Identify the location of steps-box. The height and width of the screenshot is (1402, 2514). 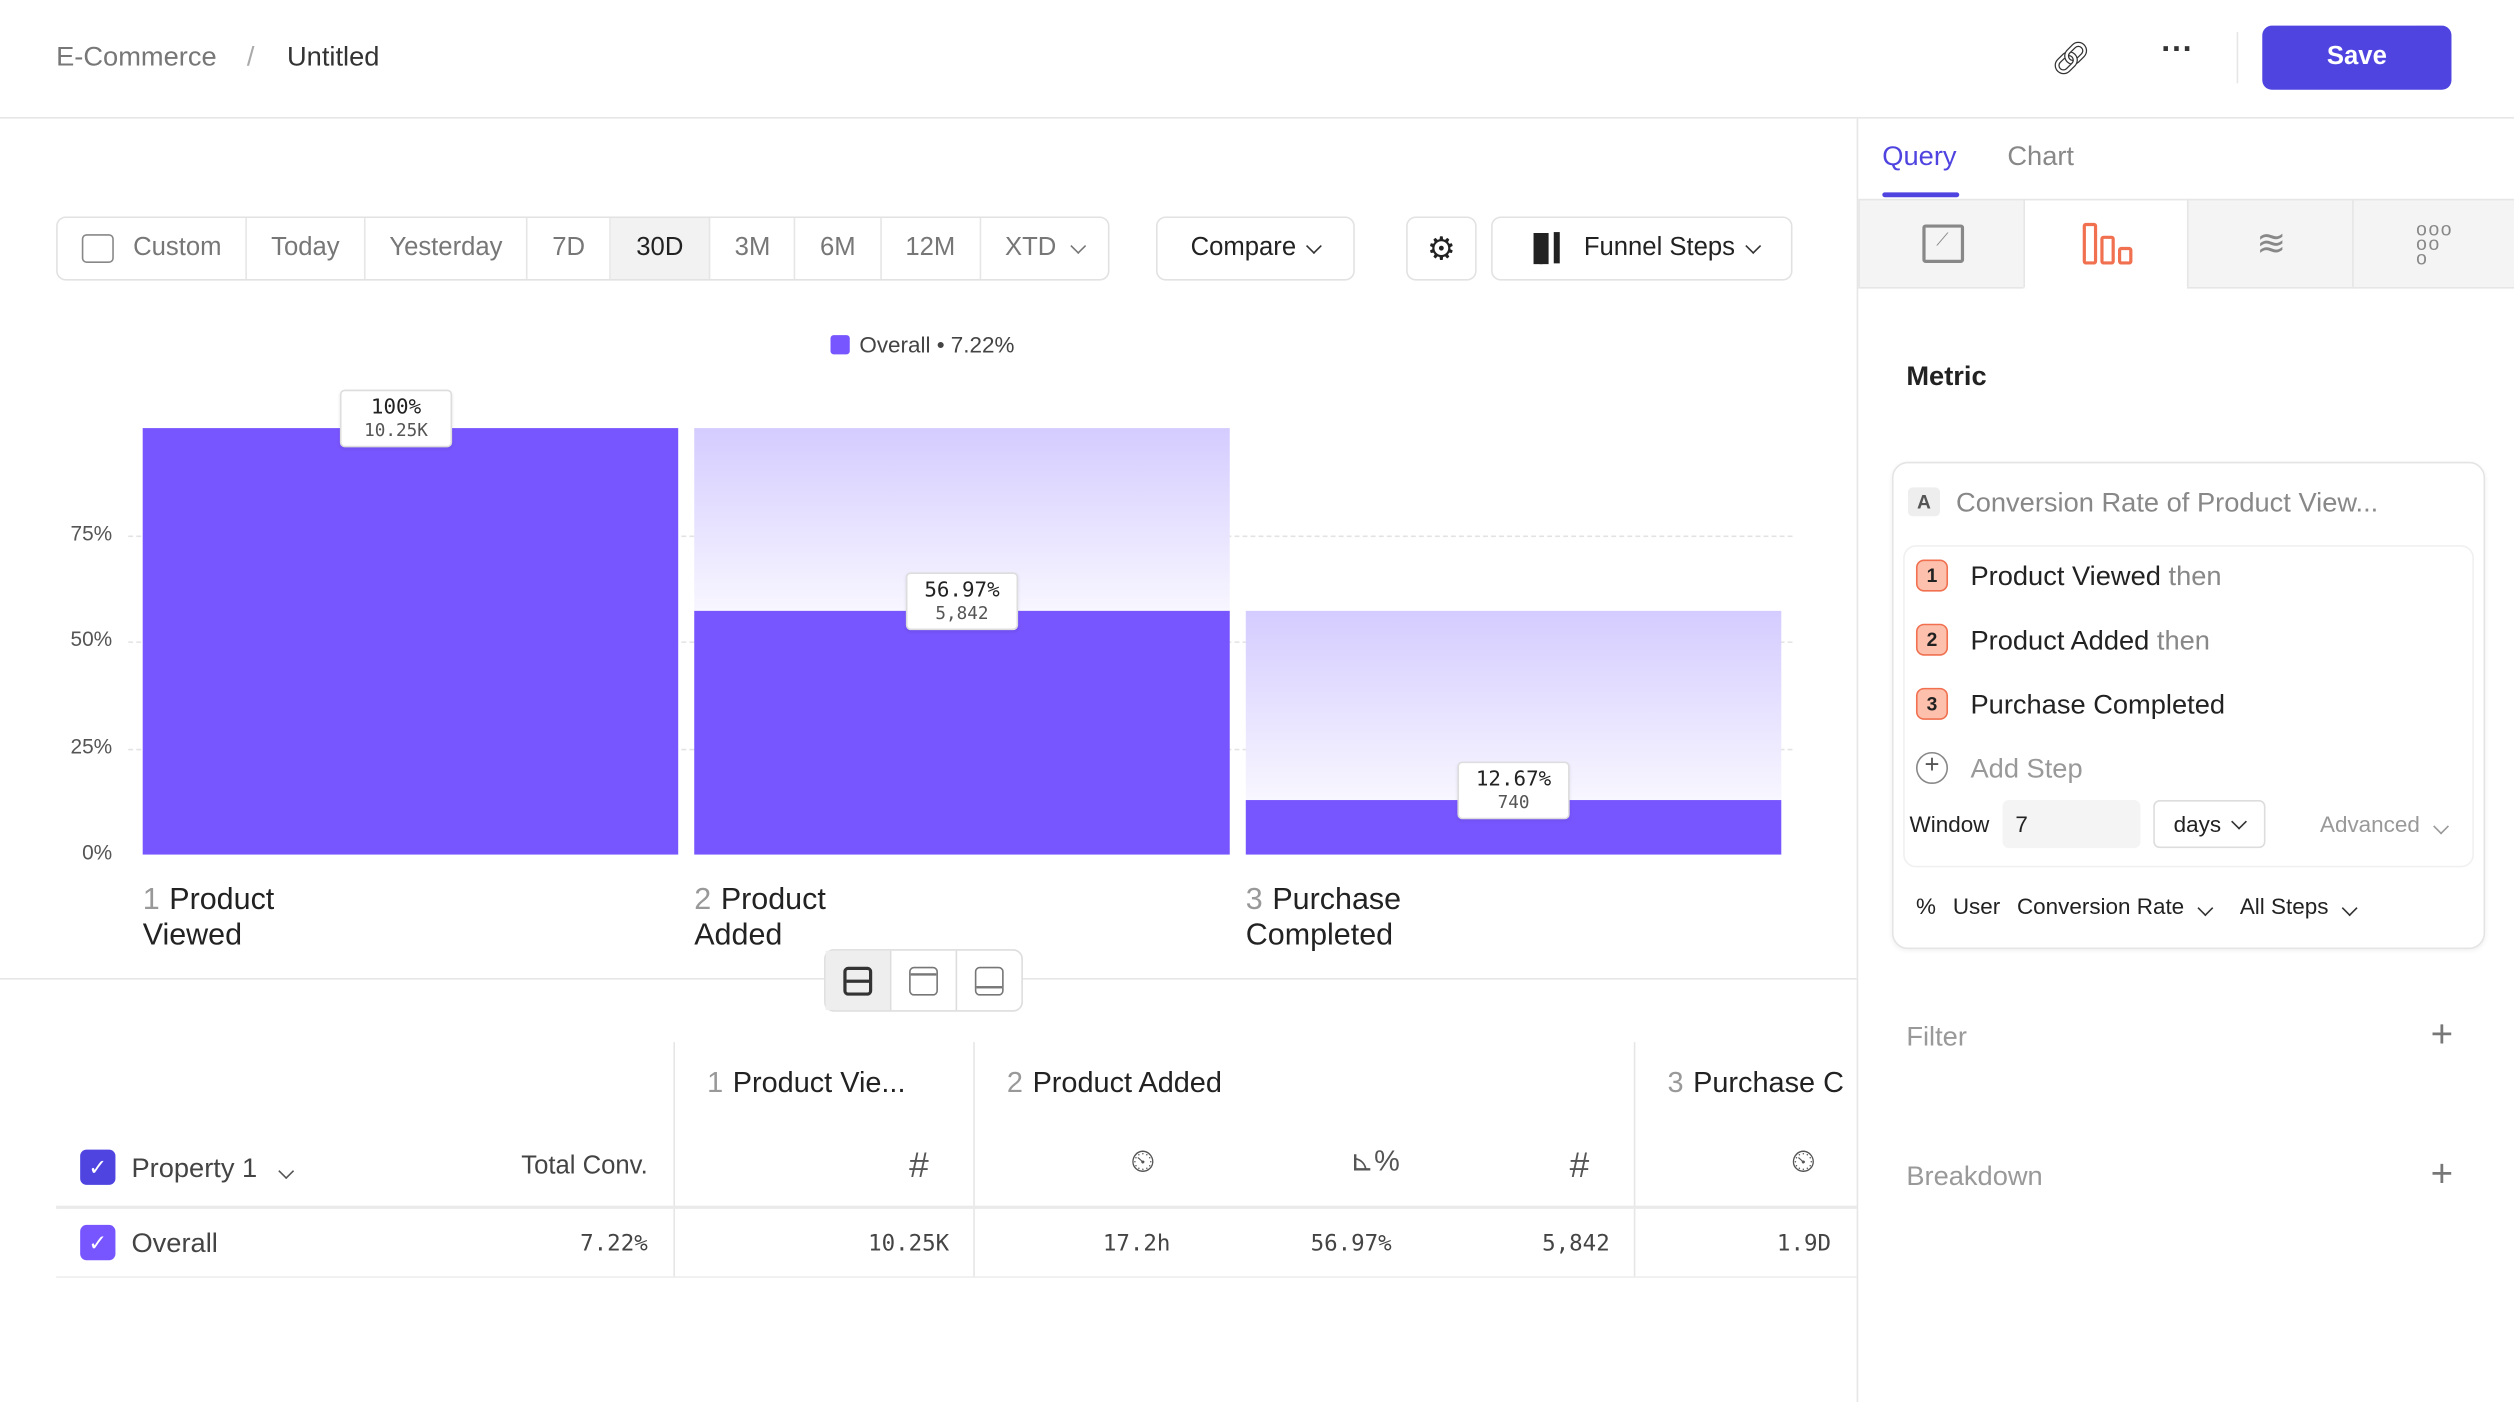
(2188, 706).